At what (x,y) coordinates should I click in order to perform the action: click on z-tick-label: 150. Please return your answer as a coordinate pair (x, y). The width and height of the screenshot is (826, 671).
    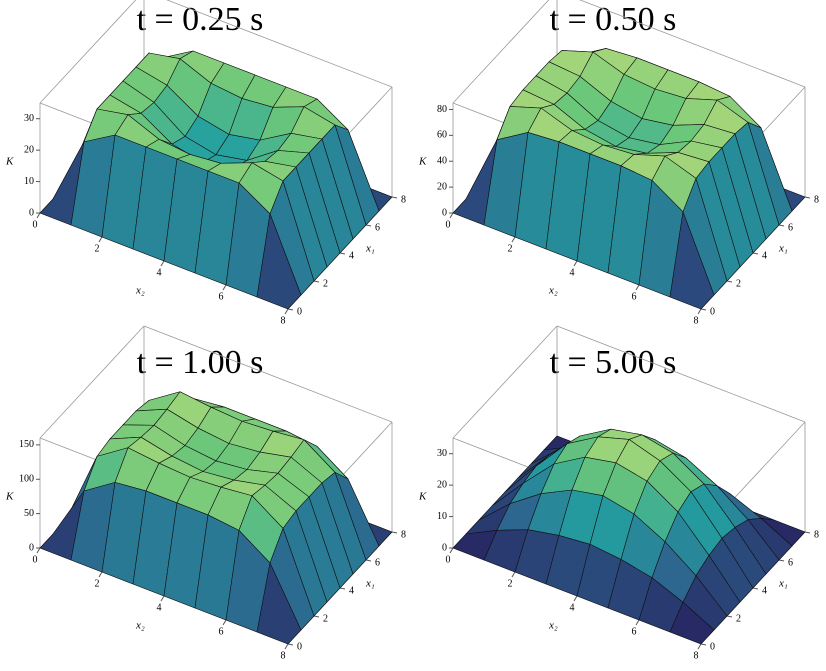
    Looking at the image, I should click on (26, 444).